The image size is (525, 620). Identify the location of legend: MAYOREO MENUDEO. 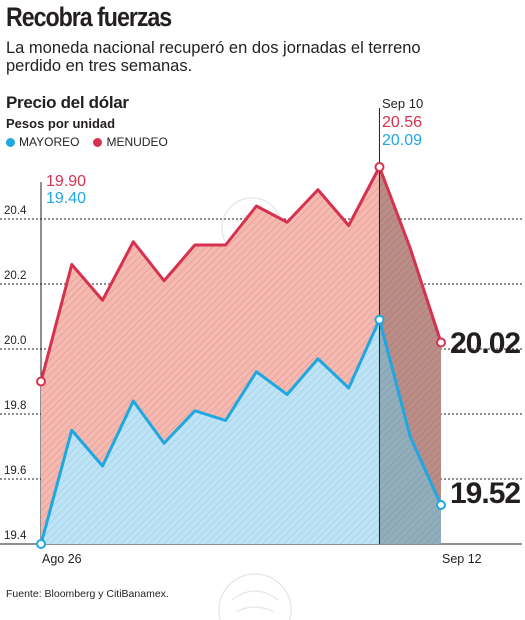
(87, 142).